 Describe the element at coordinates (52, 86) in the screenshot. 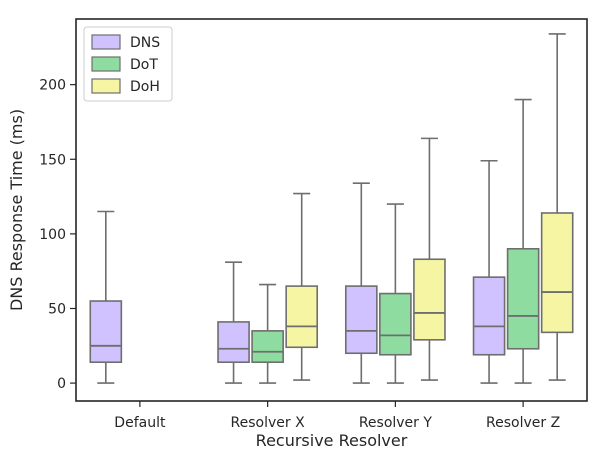

I see `y-tick-label: 200` at that location.